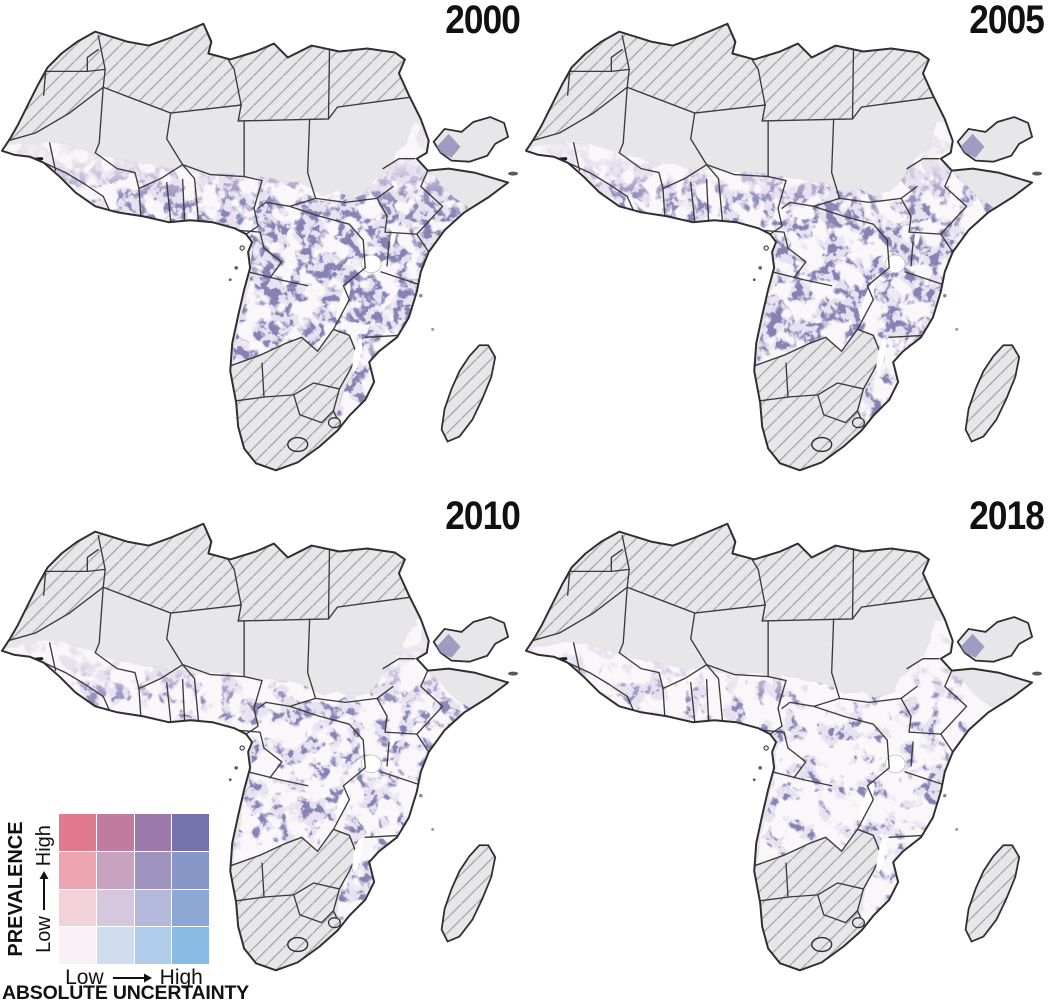 Image resolution: width=1048 pixels, height=1005 pixels. What do you see at coordinates (115, 908) in the screenshot?
I see `legend-cell-r2c1` at bounding box center [115, 908].